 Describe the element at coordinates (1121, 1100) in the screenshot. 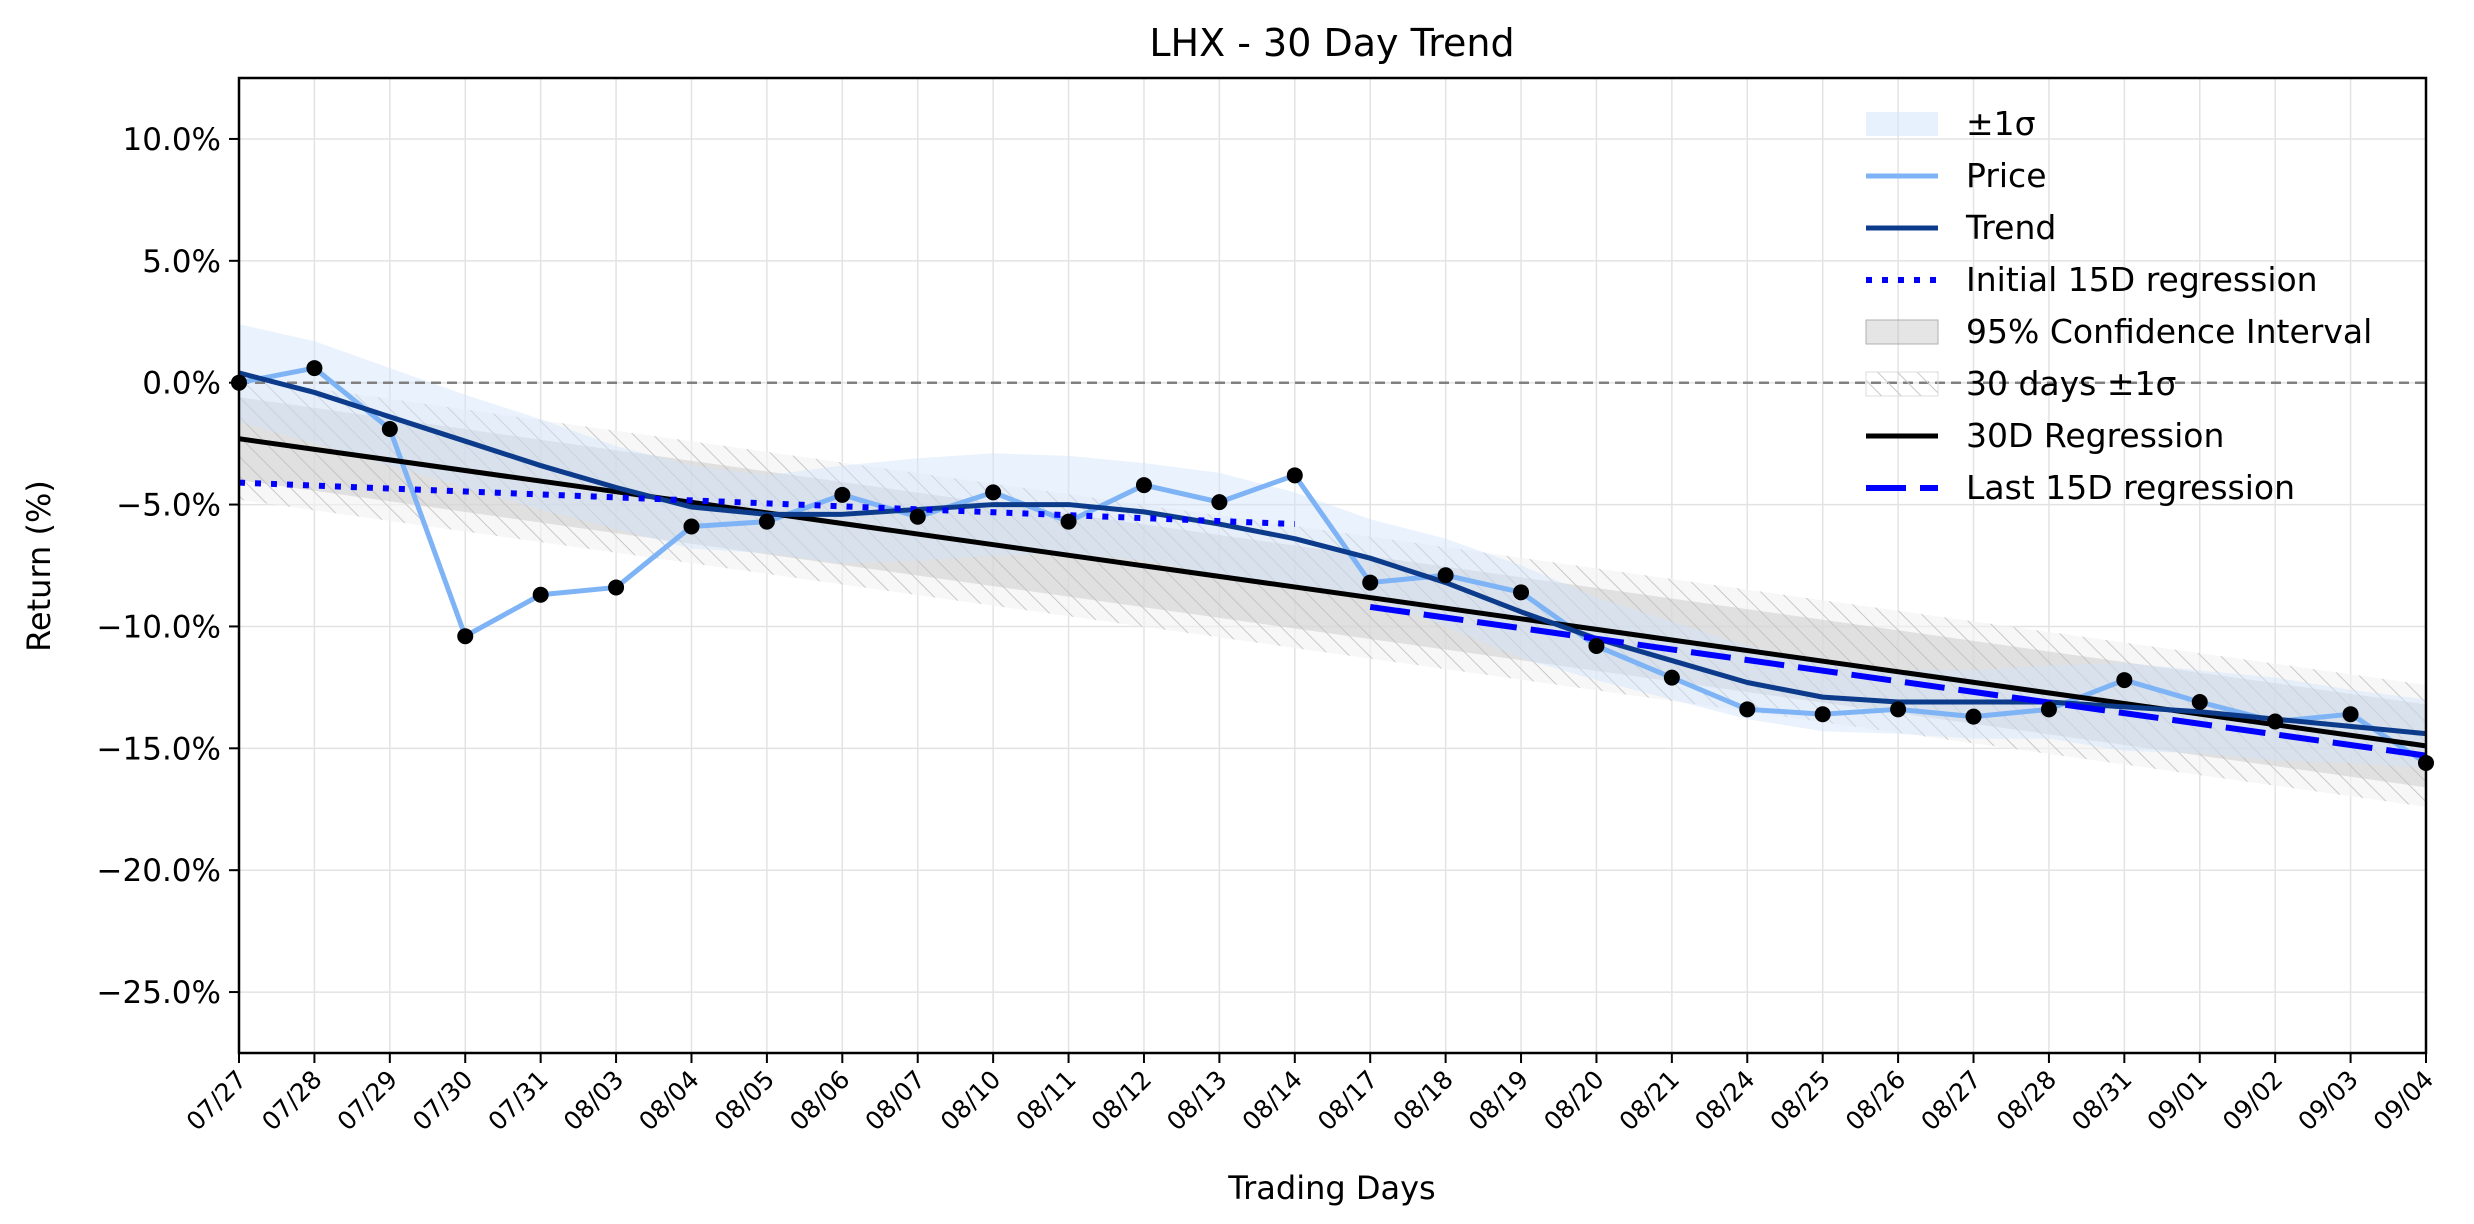

I see `x-tick-label: 08/12` at that location.